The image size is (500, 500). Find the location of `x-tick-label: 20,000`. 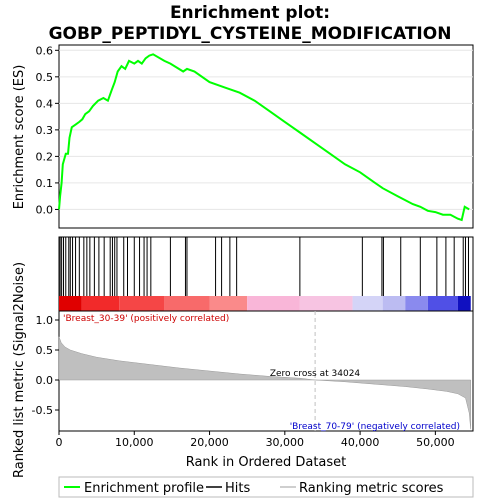

x-tick-label: 20,000 is located at coordinates (209, 442).